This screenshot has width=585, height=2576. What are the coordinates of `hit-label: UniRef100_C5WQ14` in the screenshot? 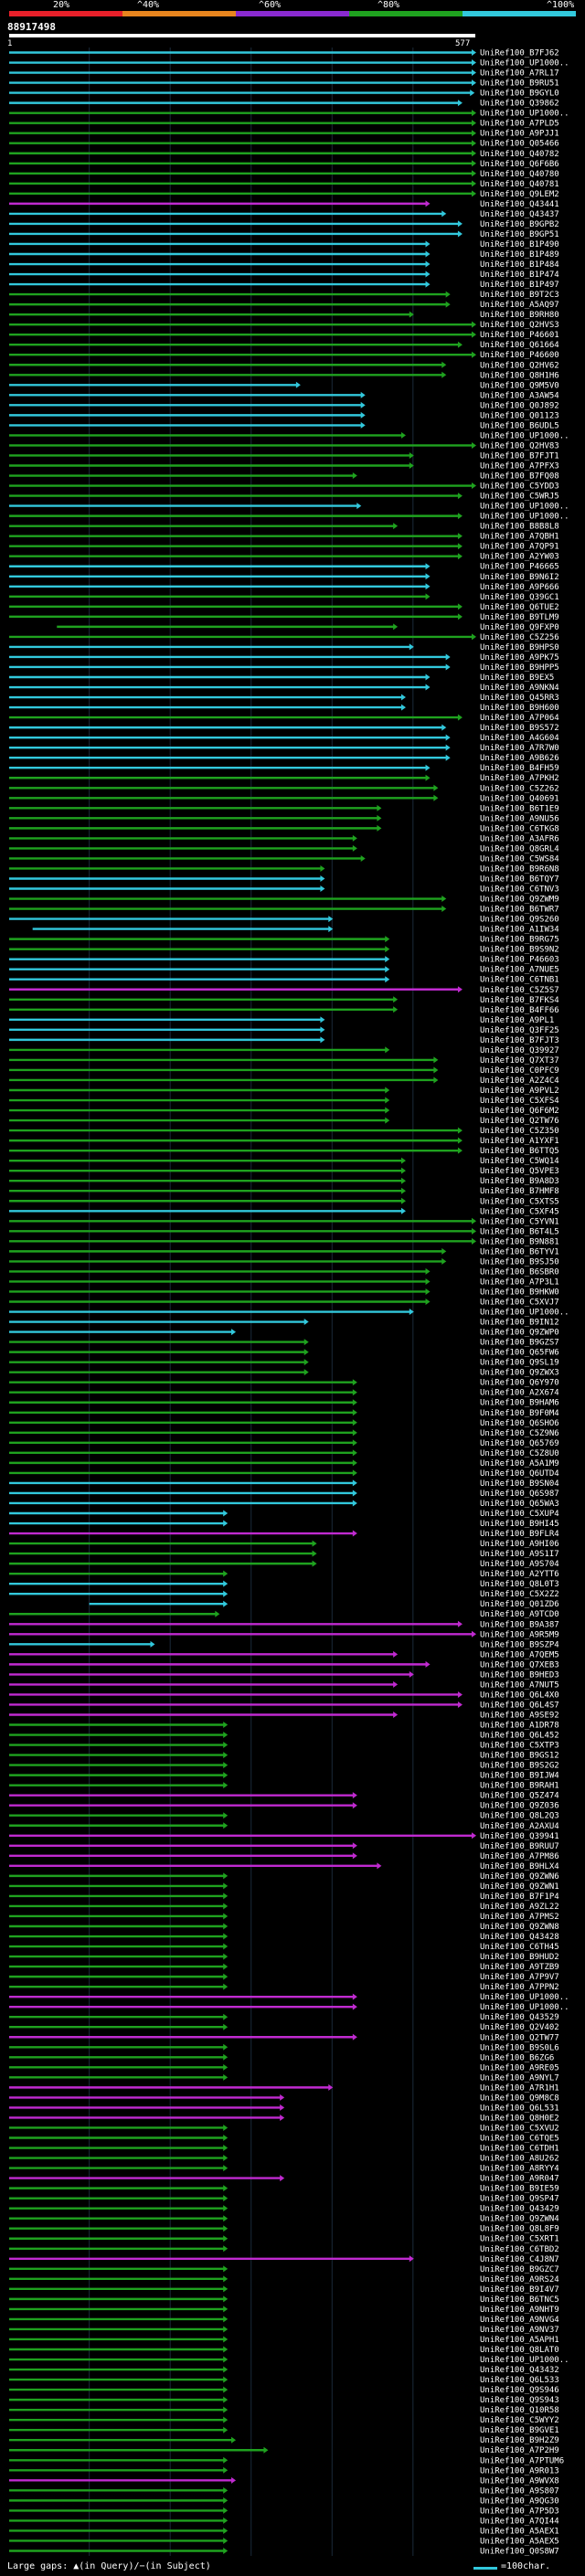 It's located at (519, 1161).